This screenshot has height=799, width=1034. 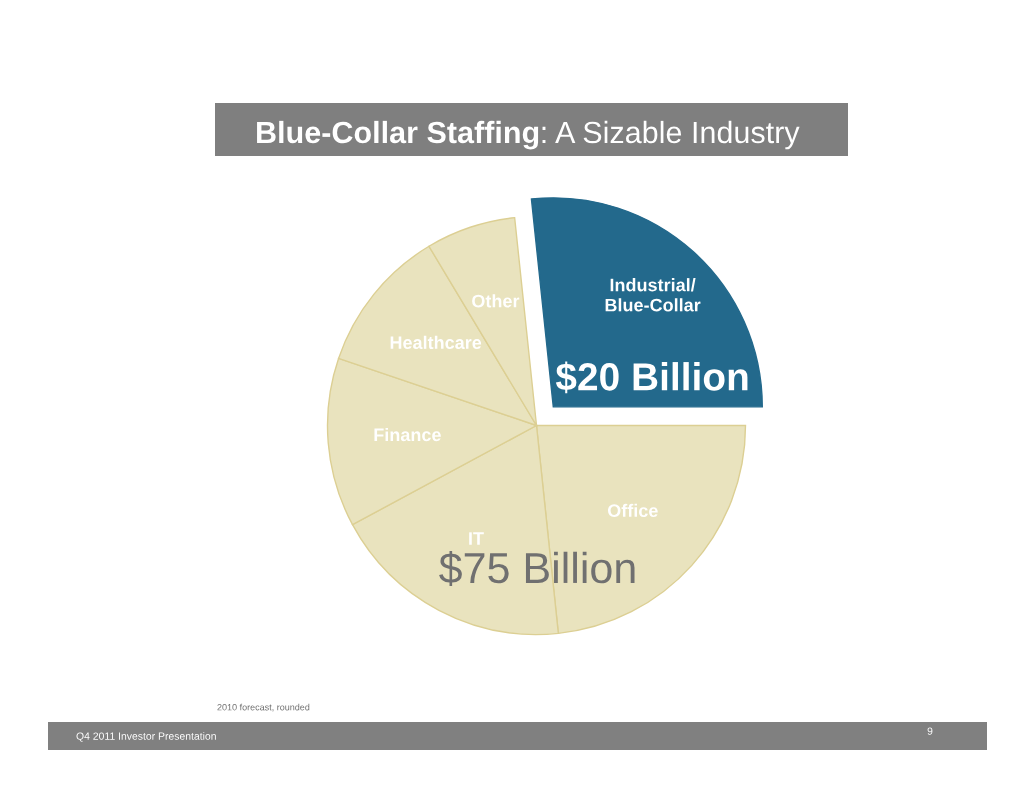 I want to click on text: 9, so click(x=930, y=731).